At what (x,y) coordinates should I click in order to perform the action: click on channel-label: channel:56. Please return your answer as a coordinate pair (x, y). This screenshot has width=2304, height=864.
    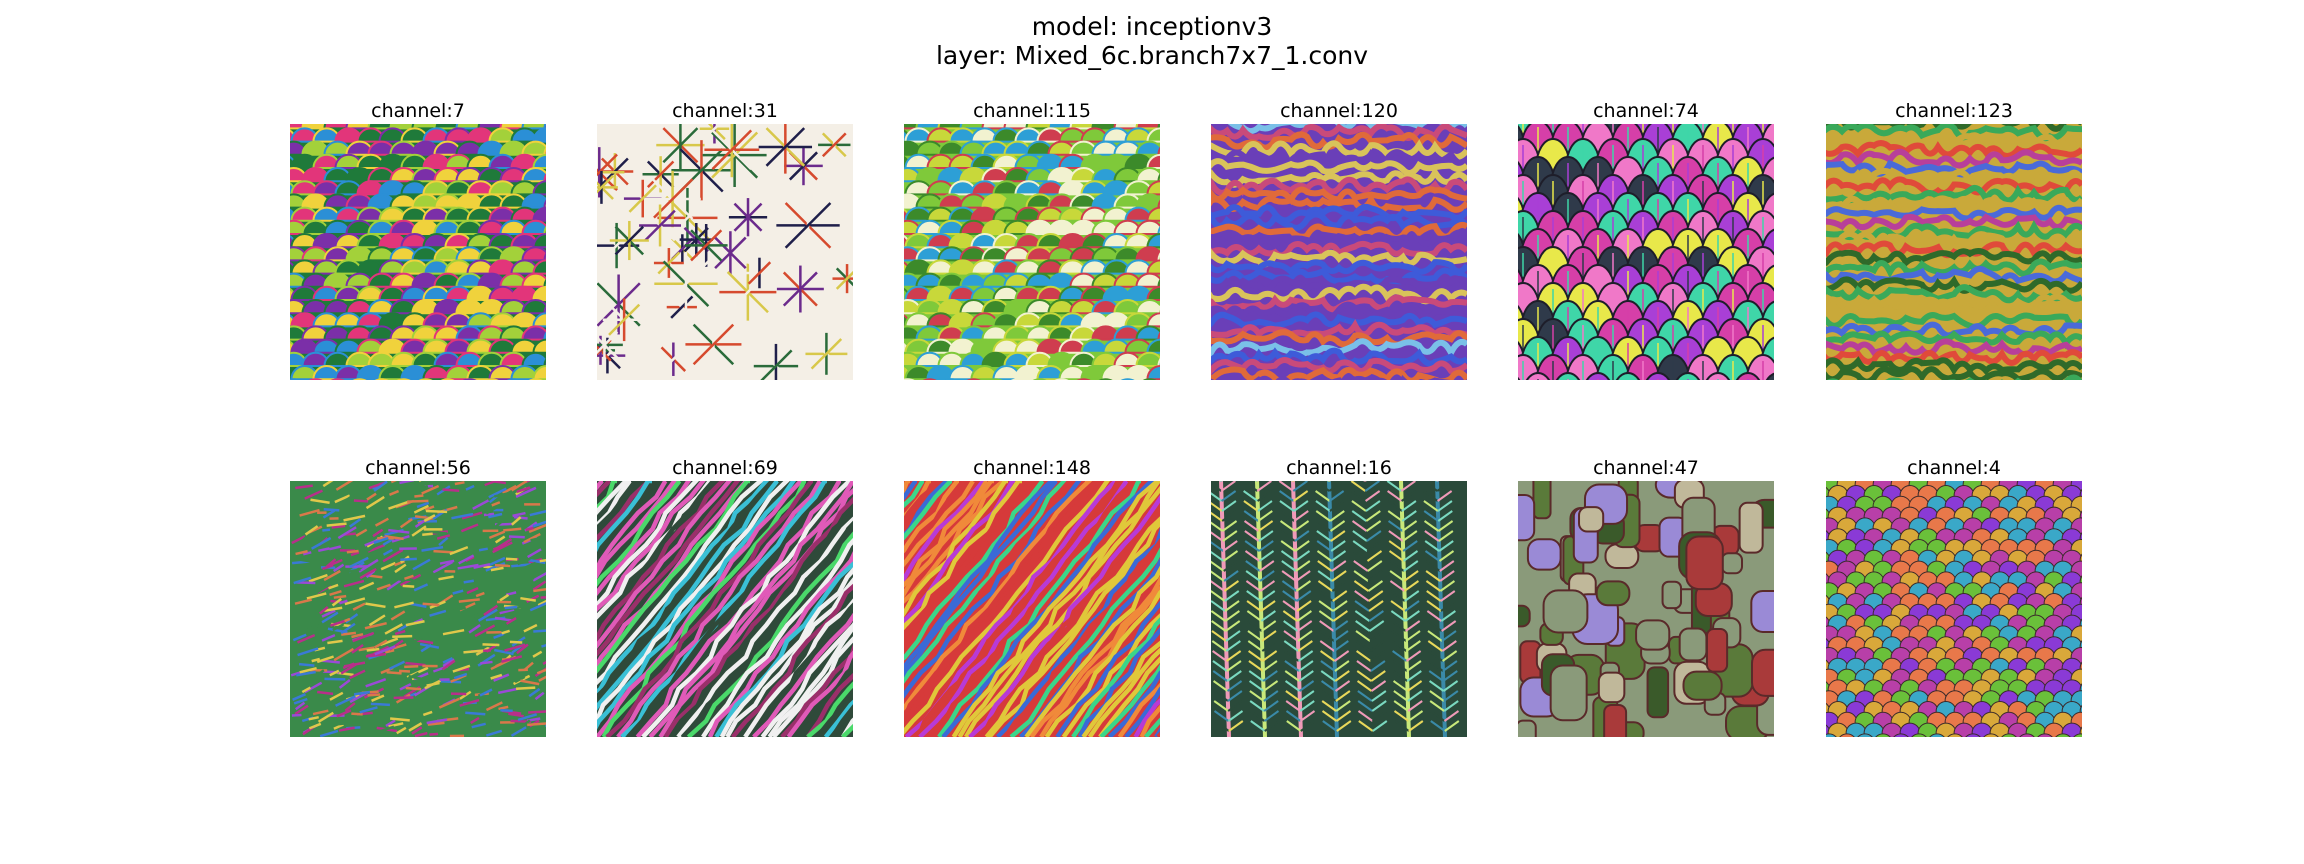
    Looking at the image, I should click on (418, 468).